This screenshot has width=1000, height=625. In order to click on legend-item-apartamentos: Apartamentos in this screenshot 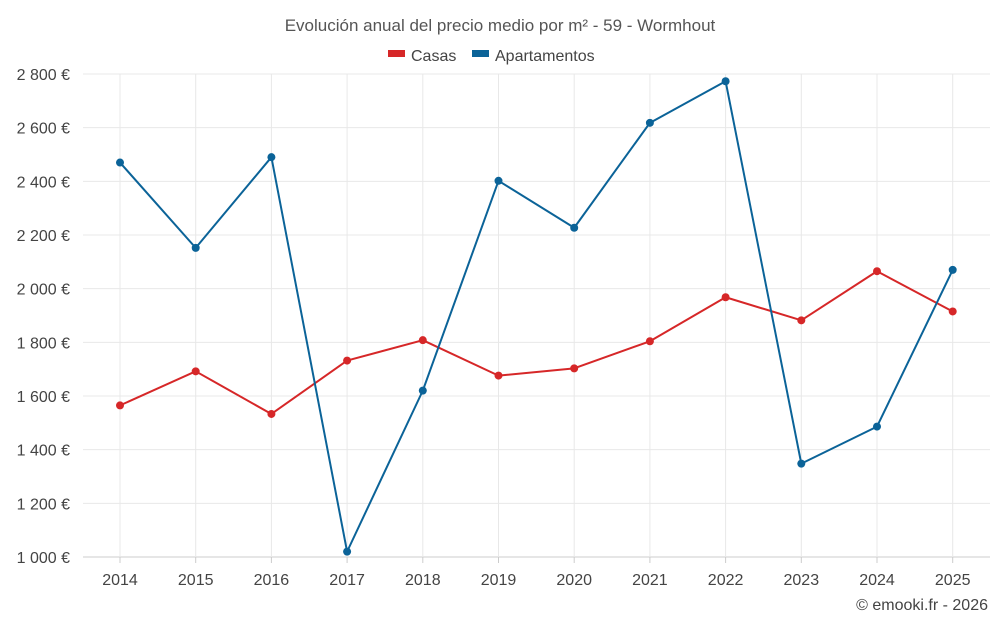, I will do `click(533, 56)`.